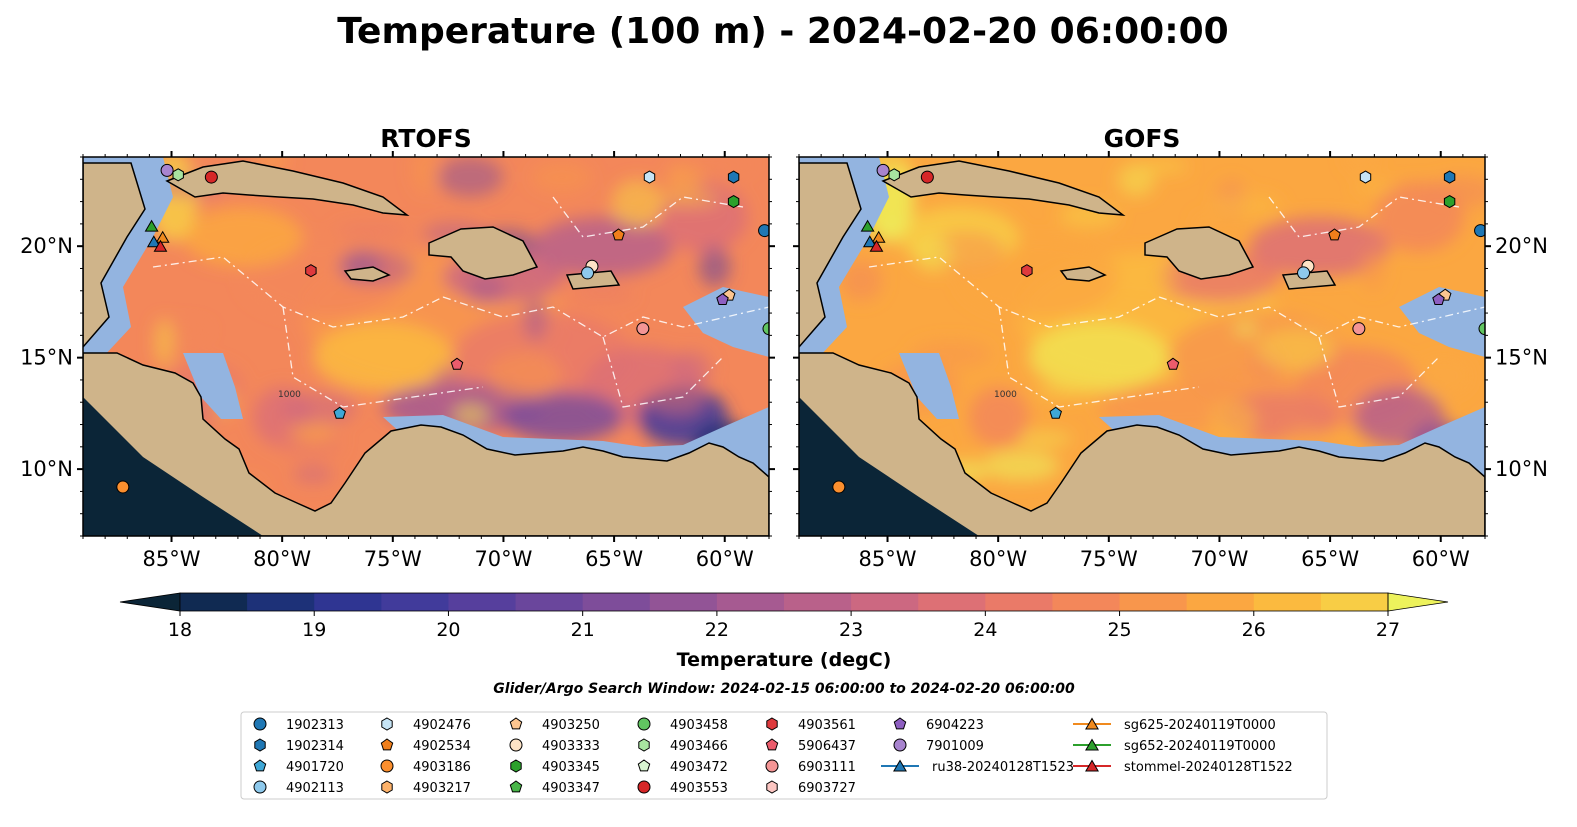 This screenshot has height=827, width=1577. What do you see at coordinates (1142, 138) in the screenshot?
I see `panel-title-gofs: GOFS` at bounding box center [1142, 138].